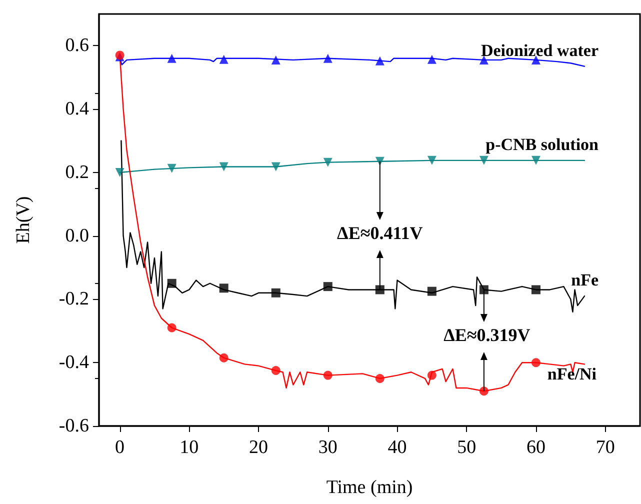 Image resolution: width=641 pixels, height=504 pixels. What do you see at coordinates (605, 447) in the screenshot?
I see `x-tick-label: 70` at bounding box center [605, 447].